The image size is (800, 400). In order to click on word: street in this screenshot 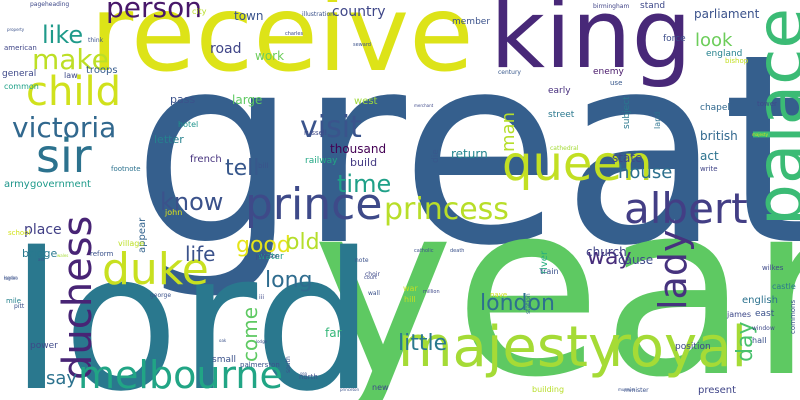, I will do `click(561, 115)`.